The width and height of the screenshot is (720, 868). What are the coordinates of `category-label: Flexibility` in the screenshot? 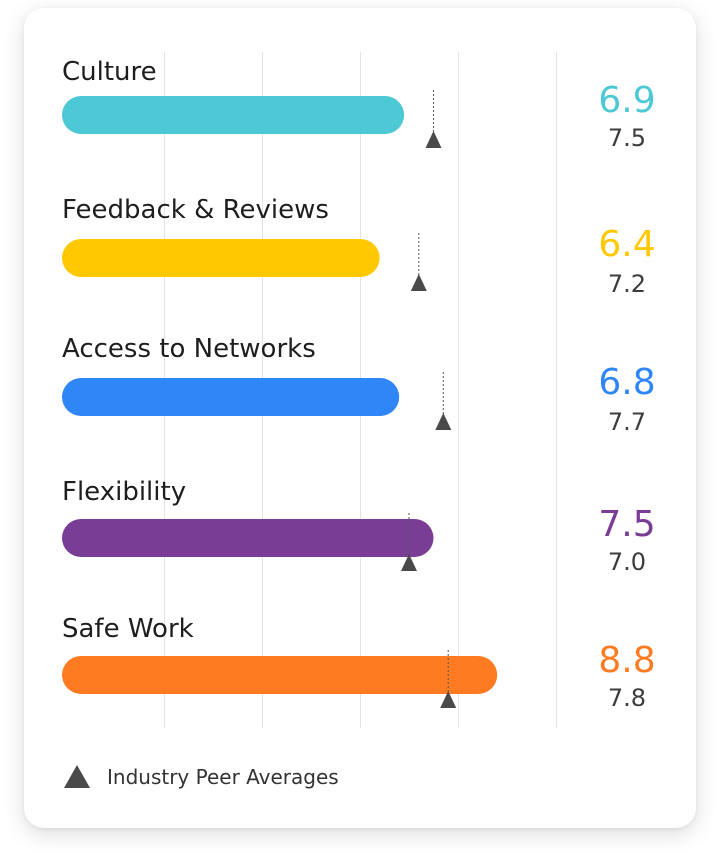 It's located at (124, 492).